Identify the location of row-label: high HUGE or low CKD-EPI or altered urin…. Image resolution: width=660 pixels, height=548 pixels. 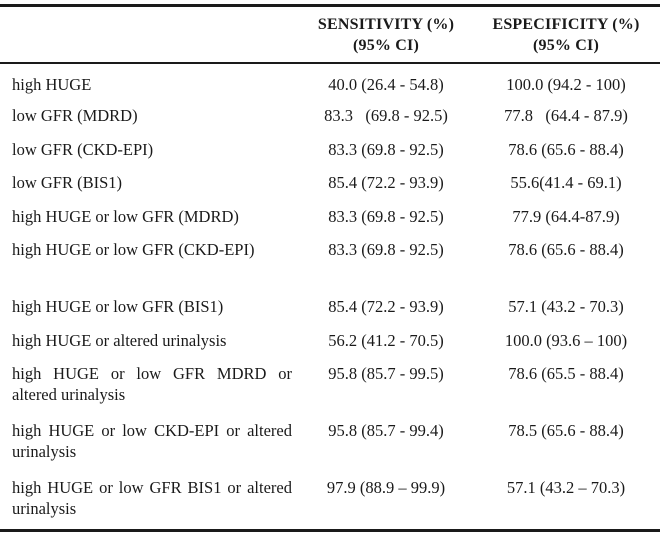
(152, 441).